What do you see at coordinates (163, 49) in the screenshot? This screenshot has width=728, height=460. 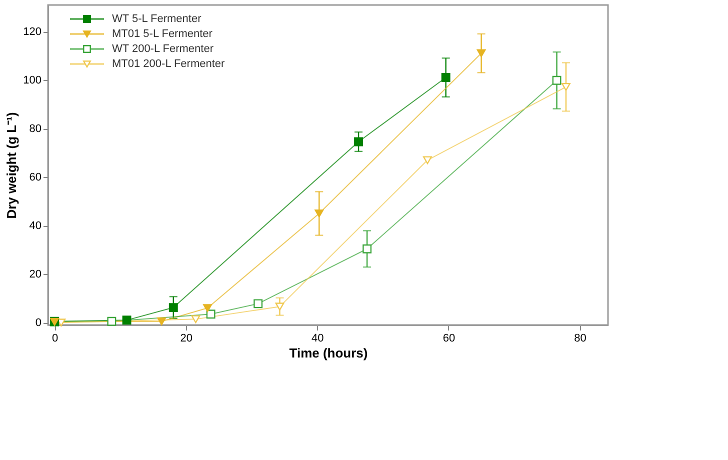 I see `legend-label: WT 200-L Fermenter` at bounding box center [163, 49].